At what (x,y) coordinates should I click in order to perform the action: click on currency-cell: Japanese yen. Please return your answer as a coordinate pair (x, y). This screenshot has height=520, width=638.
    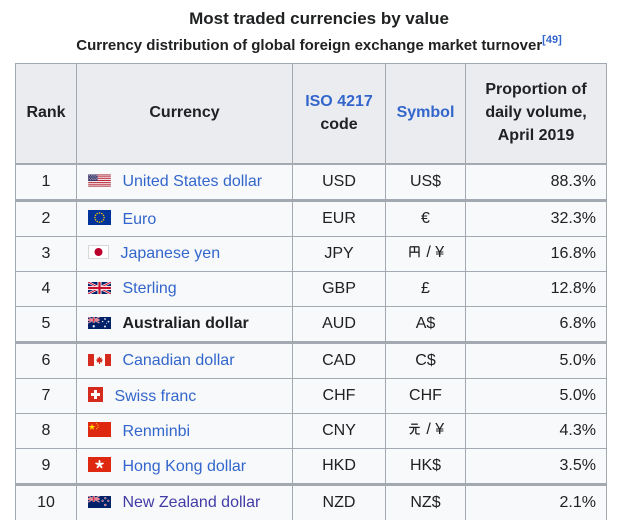
    Looking at the image, I should click on (184, 254).